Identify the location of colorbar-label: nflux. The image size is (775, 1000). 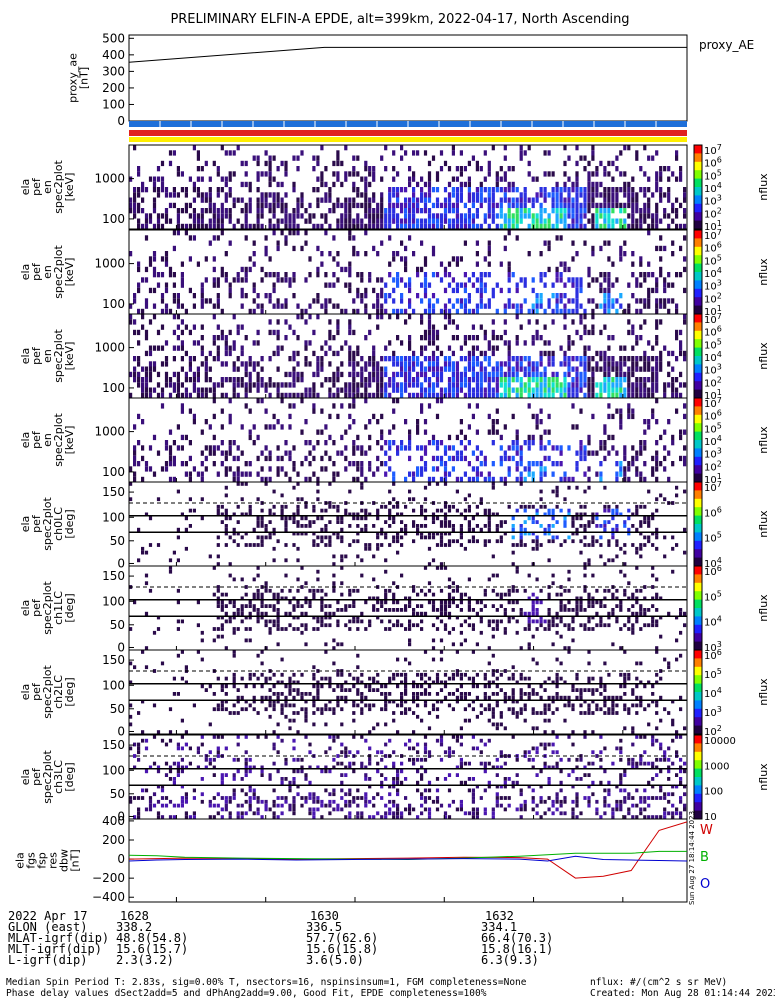
(763, 440).